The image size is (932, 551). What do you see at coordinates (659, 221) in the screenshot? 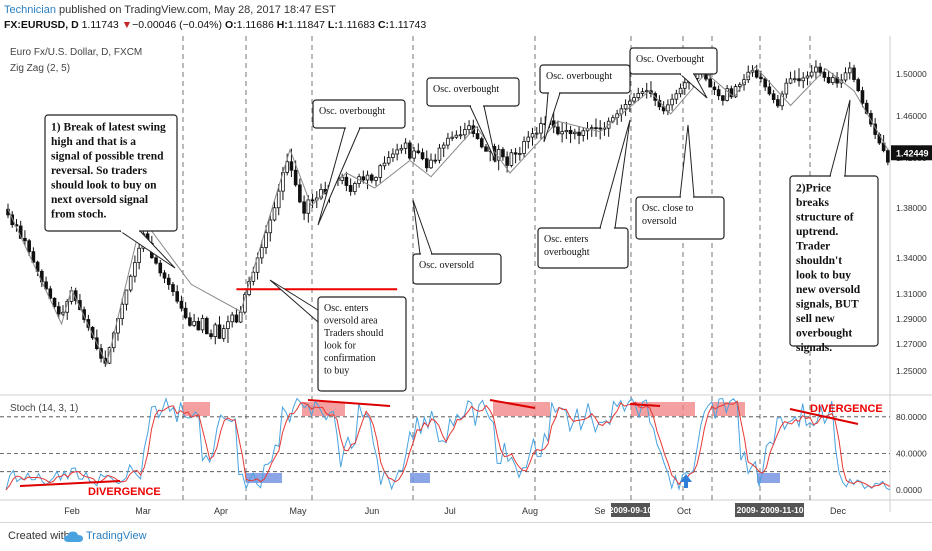
I see `annotation-line: oversold` at bounding box center [659, 221].